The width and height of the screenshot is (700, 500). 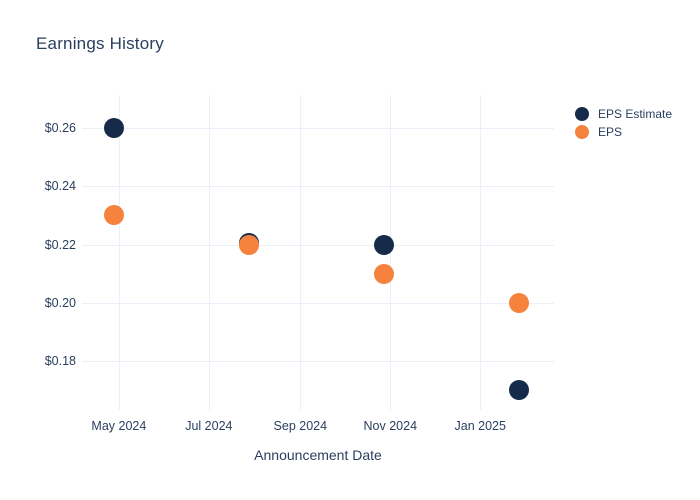 I want to click on chart-title: Earnings History, so click(x=100, y=43).